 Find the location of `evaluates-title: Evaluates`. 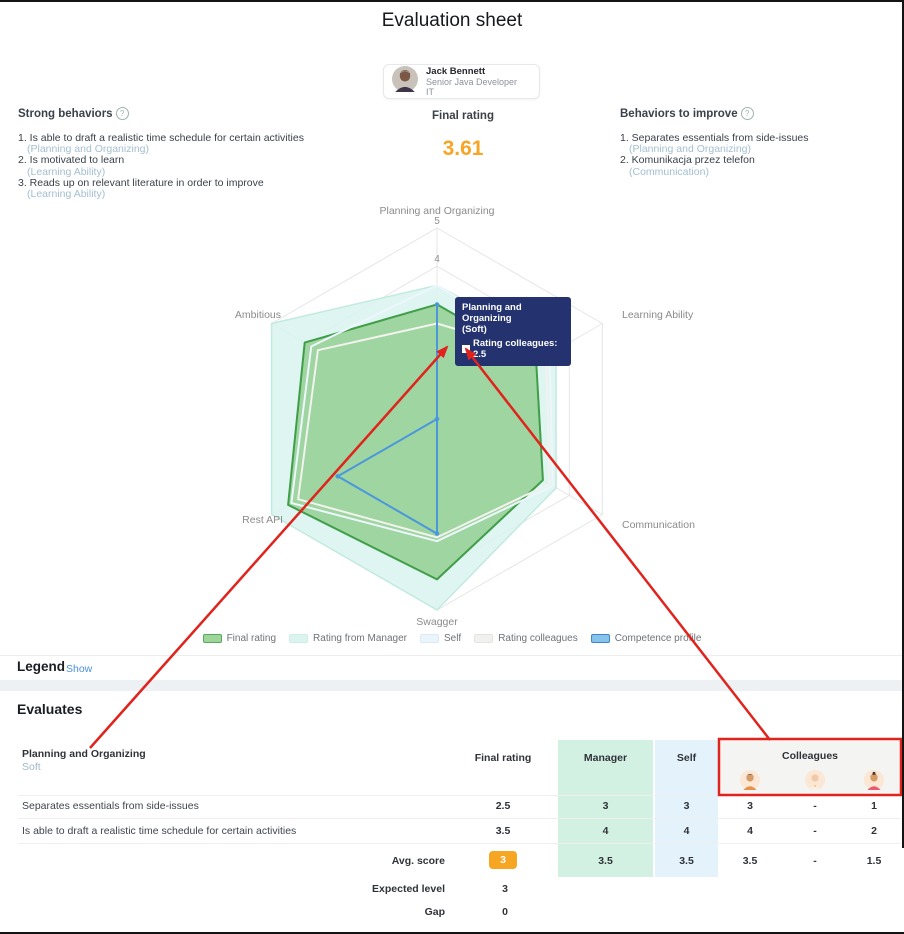

evaluates-title: Evaluates is located at coordinates (50, 709).